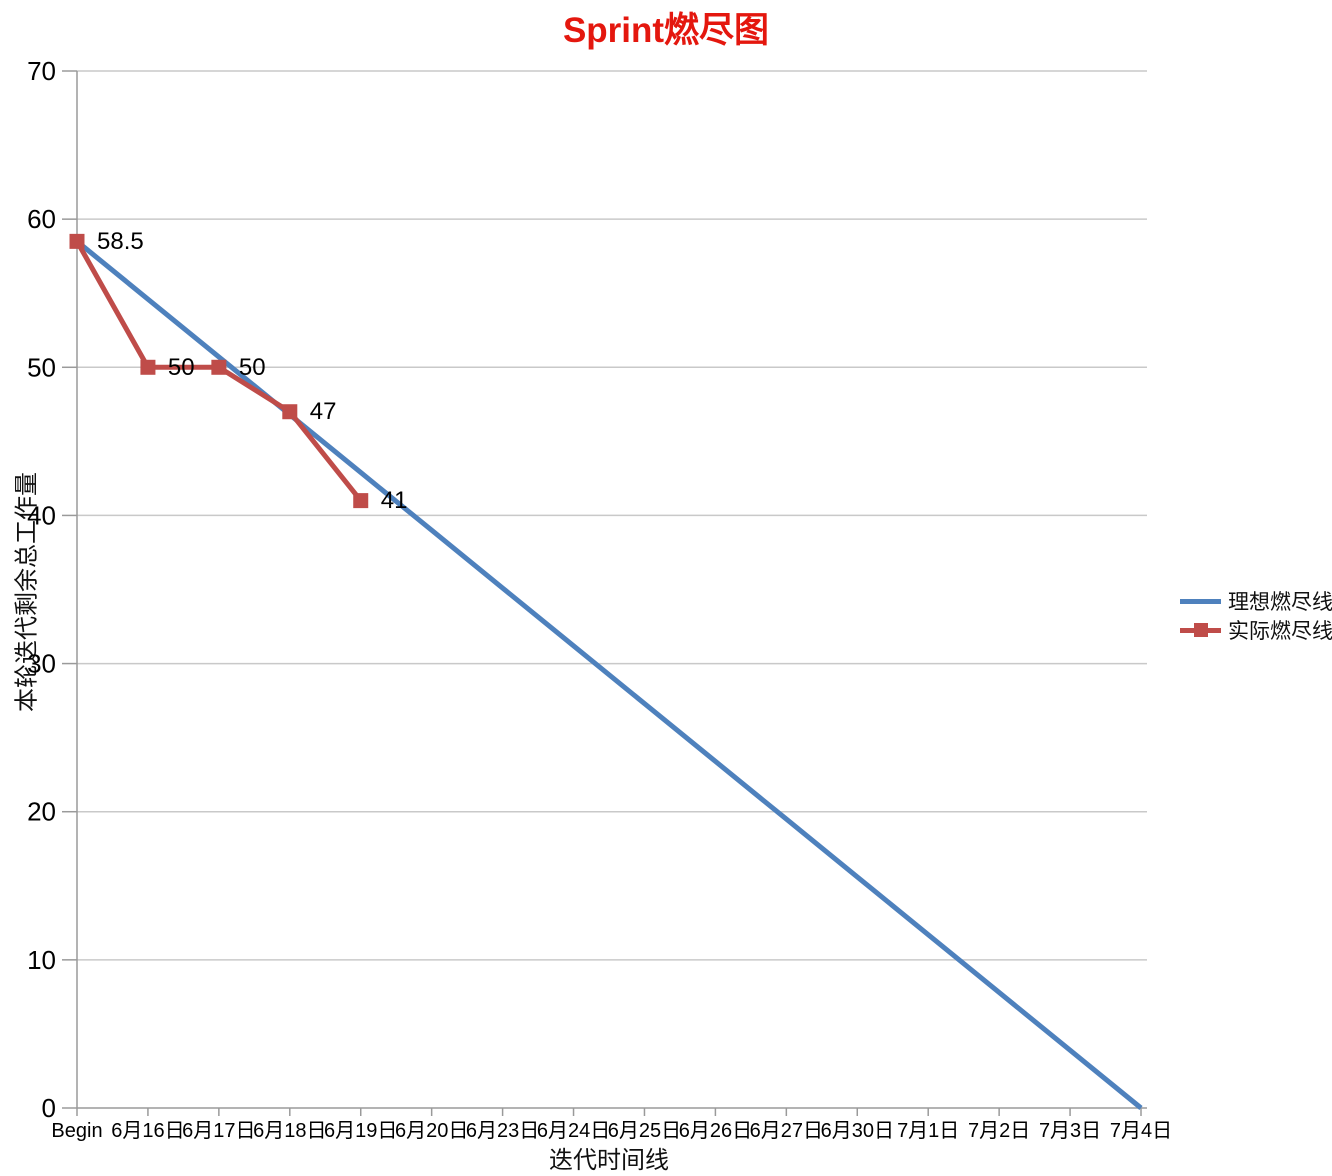  Describe the element at coordinates (715, 1131) in the screenshot. I see `svg-text: 6月26日` at that location.